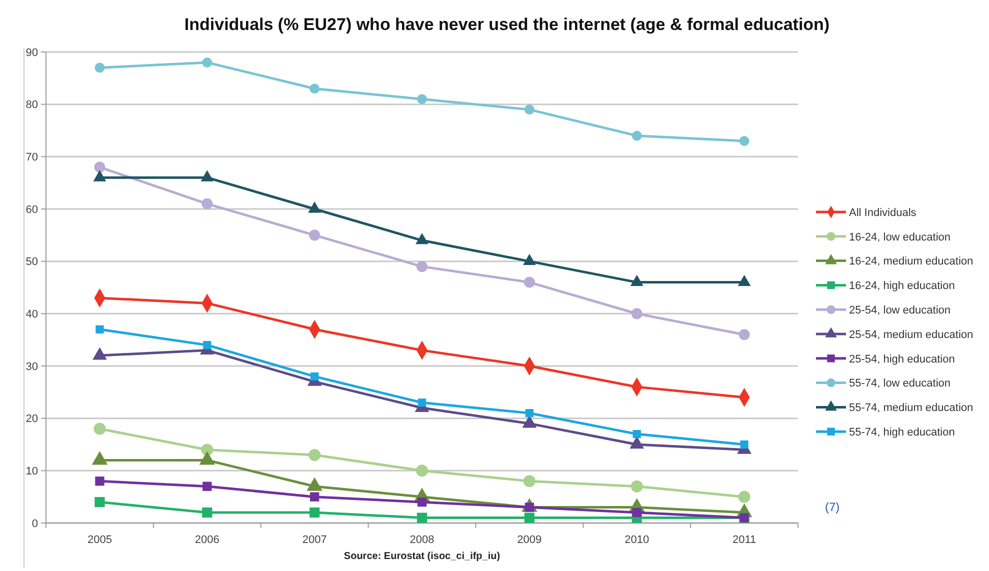  What do you see at coordinates (32, 158) in the screenshot?
I see `y-tick-label: 70` at bounding box center [32, 158].